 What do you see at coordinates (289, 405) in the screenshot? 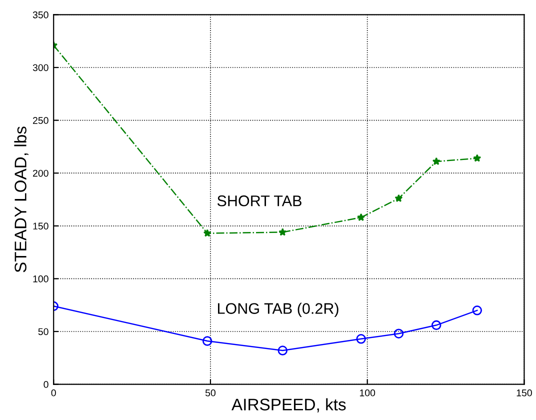
I see `x-axis-title: AIRSPEED, kts` at bounding box center [289, 405].